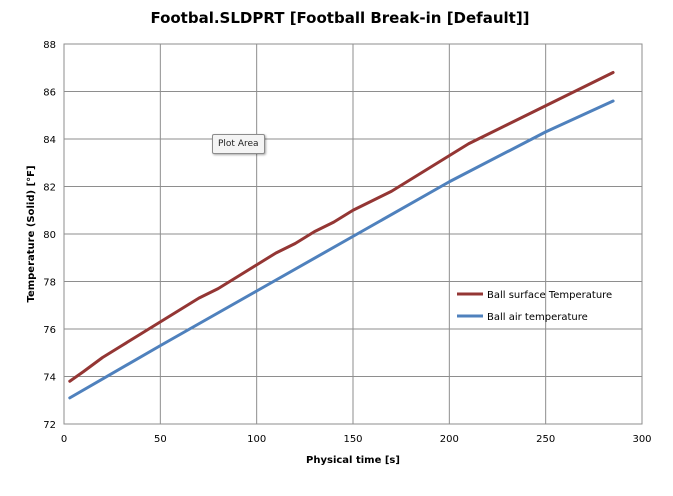  What do you see at coordinates (49, 378) in the screenshot?
I see `y-tick-label: 74` at bounding box center [49, 378].